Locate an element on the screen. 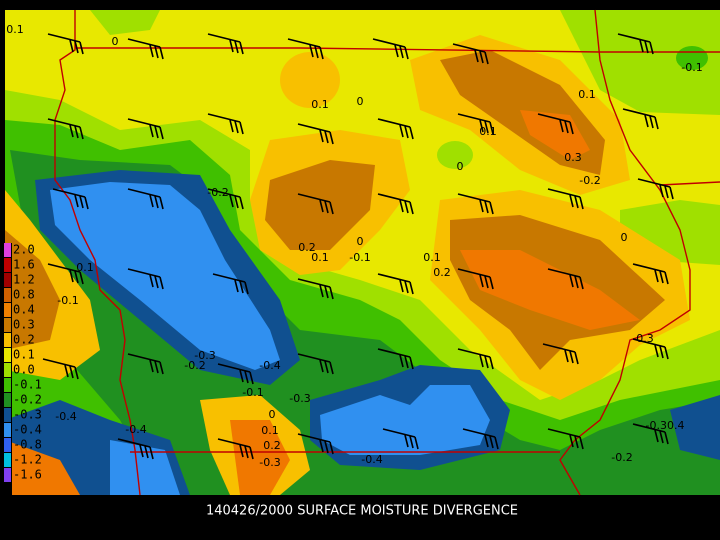  legend-label: -0.3 is located at coordinates (27, 415).